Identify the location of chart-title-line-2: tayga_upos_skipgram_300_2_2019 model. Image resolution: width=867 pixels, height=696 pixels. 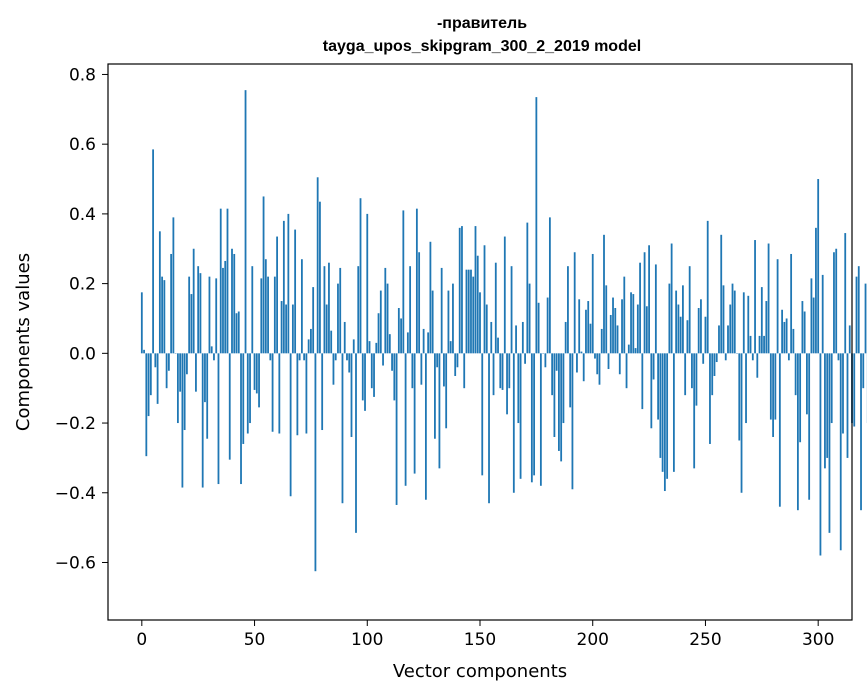
(482, 46).